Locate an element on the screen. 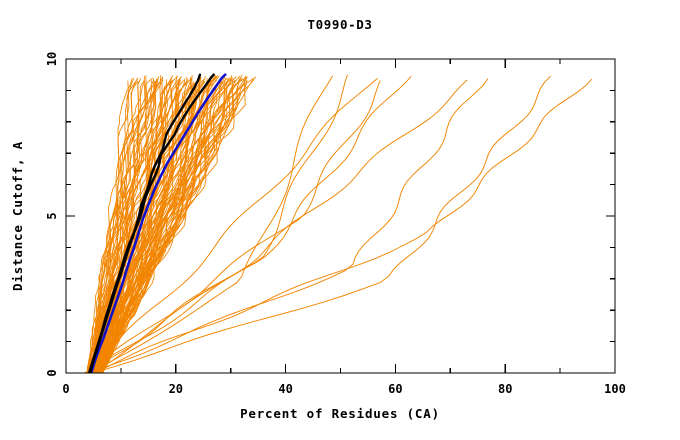 The height and width of the screenshot is (440, 680). x-tick-label: 60 is located at coordinates (395, 389).